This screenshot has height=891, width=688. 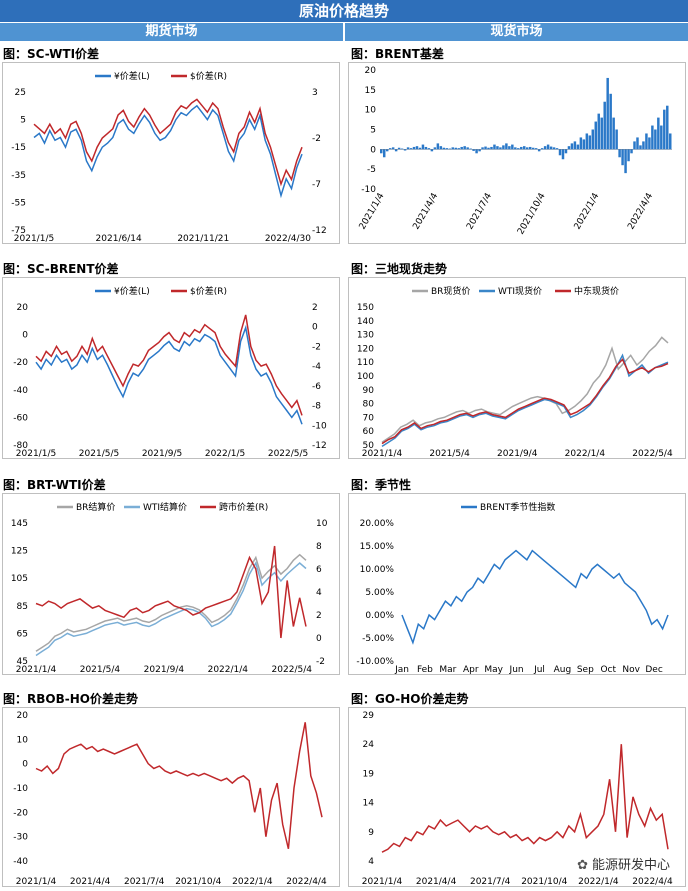 I want to click on x-tick-label: 2021/10/4, so click(x=532, y=213).